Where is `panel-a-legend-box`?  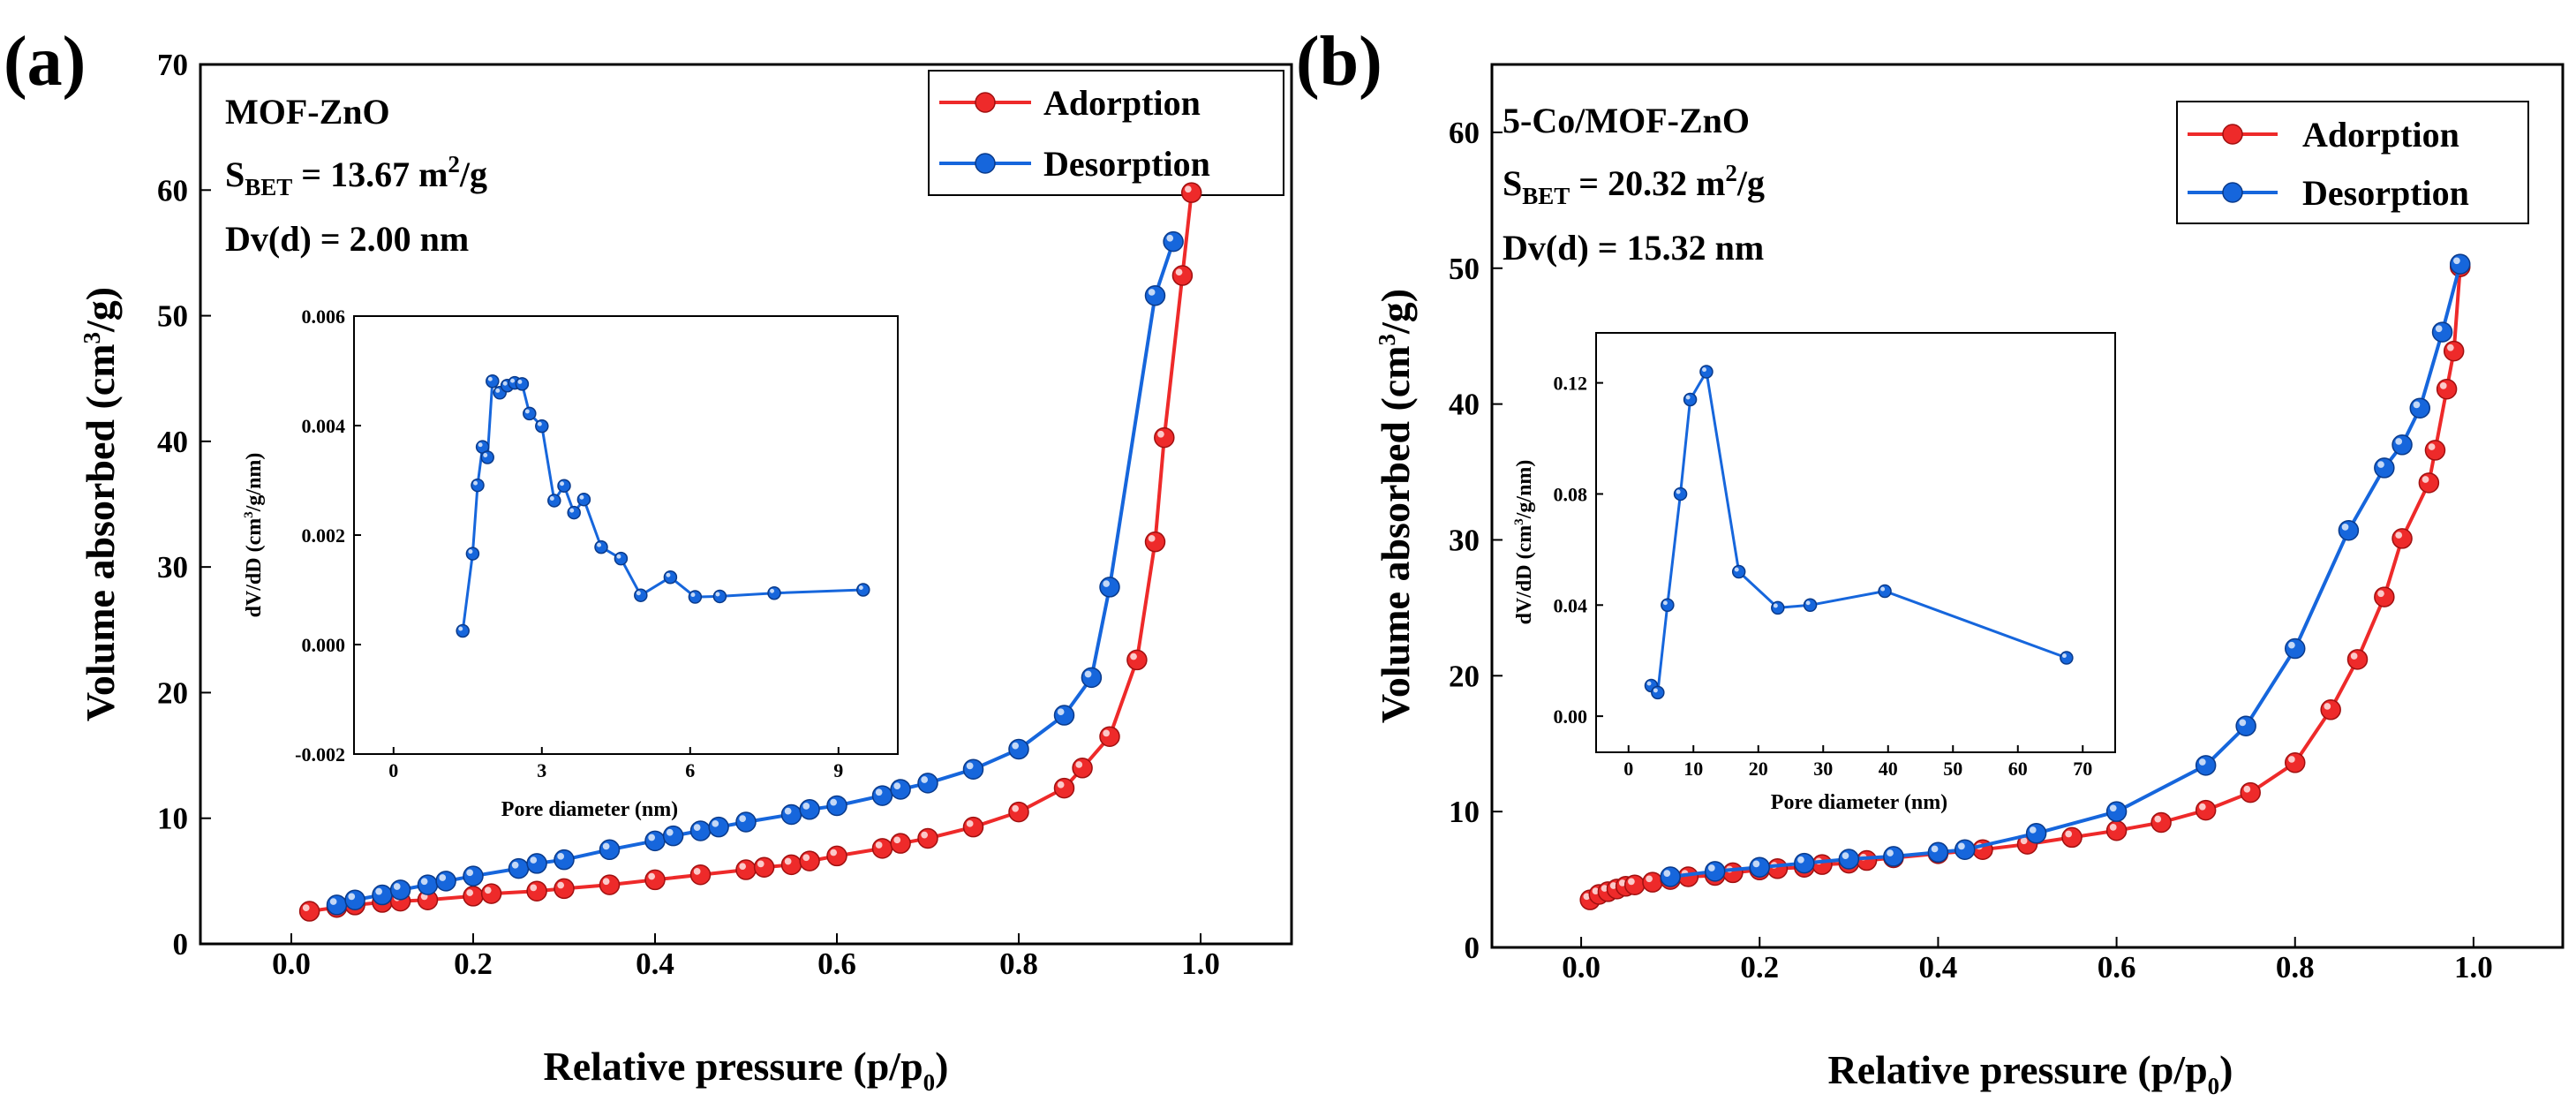 panel-a-legend-box is located at coordinates (1106, 133).